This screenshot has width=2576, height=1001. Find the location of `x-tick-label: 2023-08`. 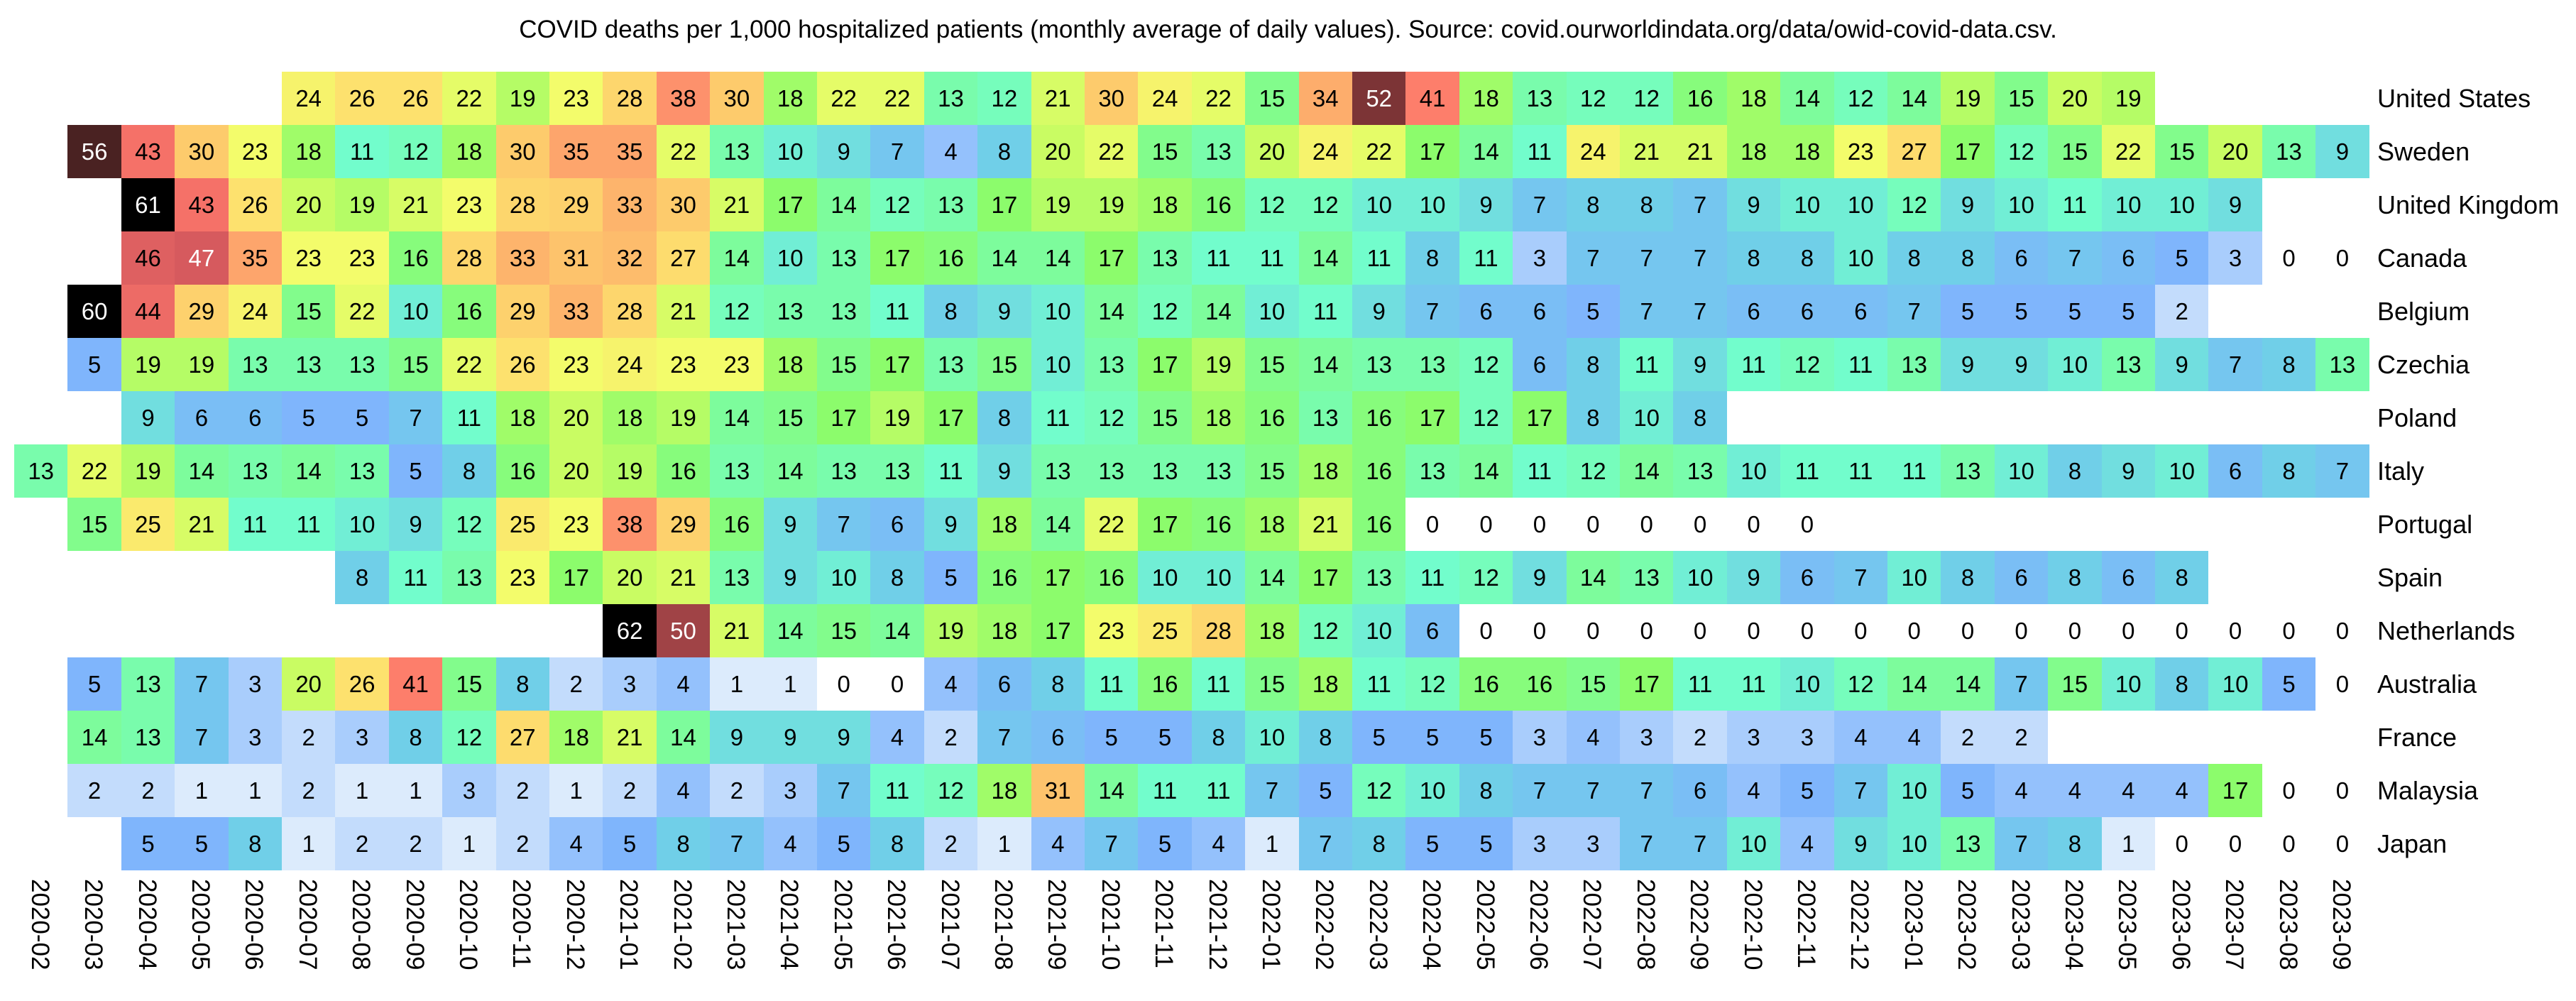

x-tick-label: 2023-08 is located at coordinates (2288, 924).